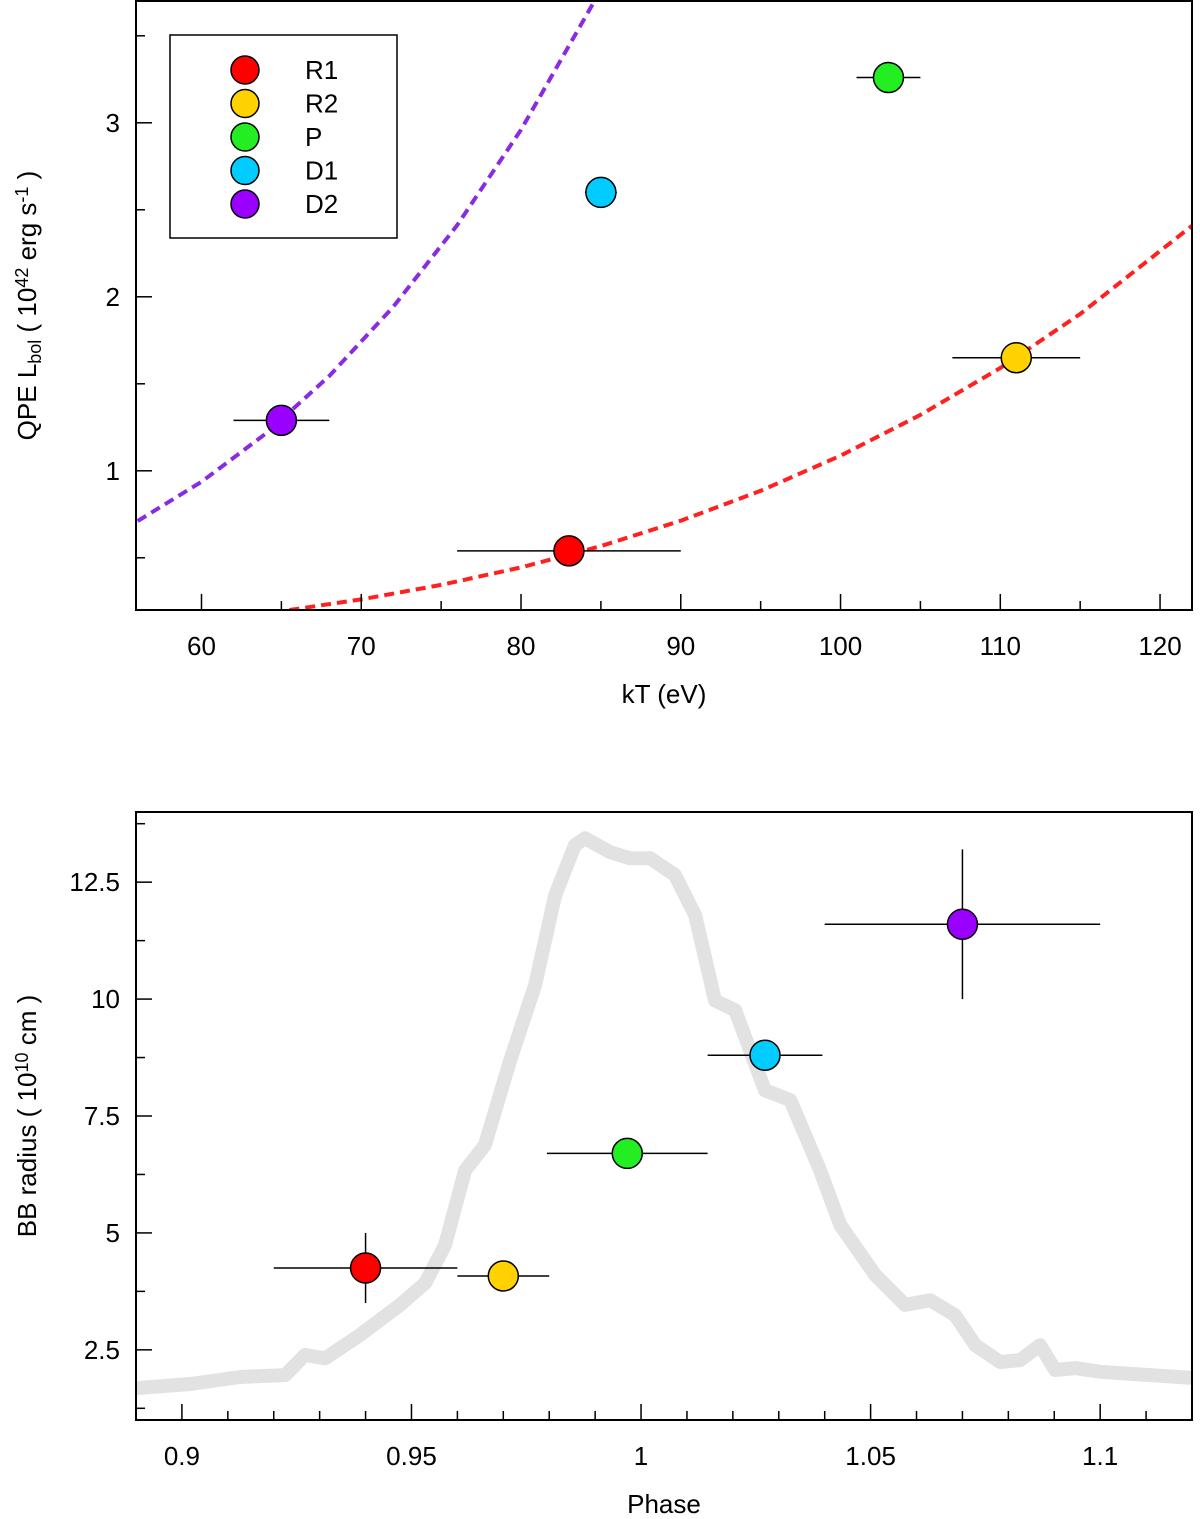 The width and height of the screenshot is (1200, 1519). I want to click on legend-label: D1, so click(321, 171).